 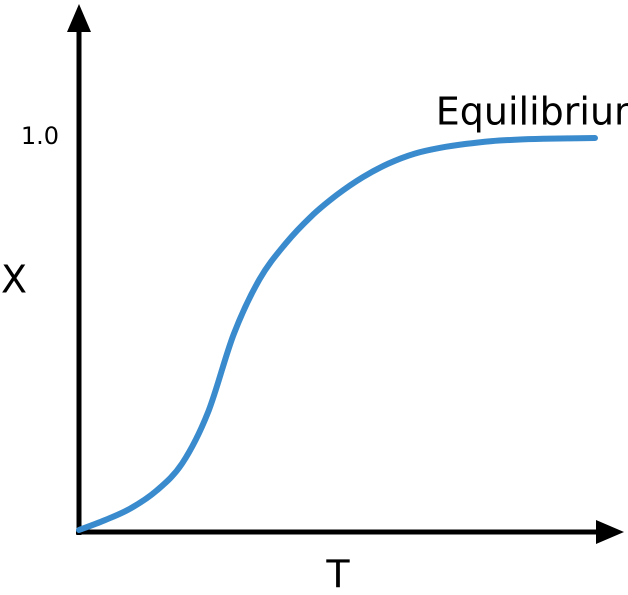 I want to click on y-tick-group: 1.0, so click(x=40, y=136).